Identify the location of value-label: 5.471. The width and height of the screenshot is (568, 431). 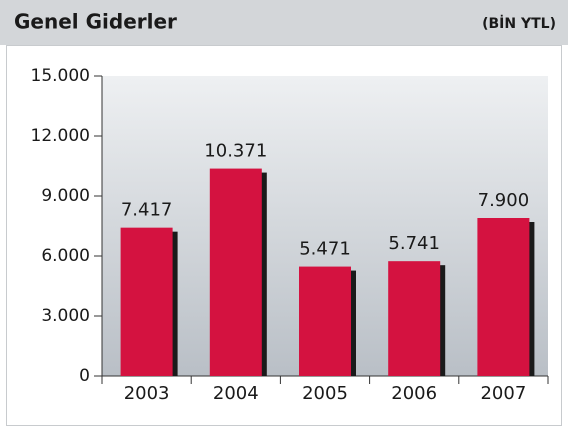
(325, 249).